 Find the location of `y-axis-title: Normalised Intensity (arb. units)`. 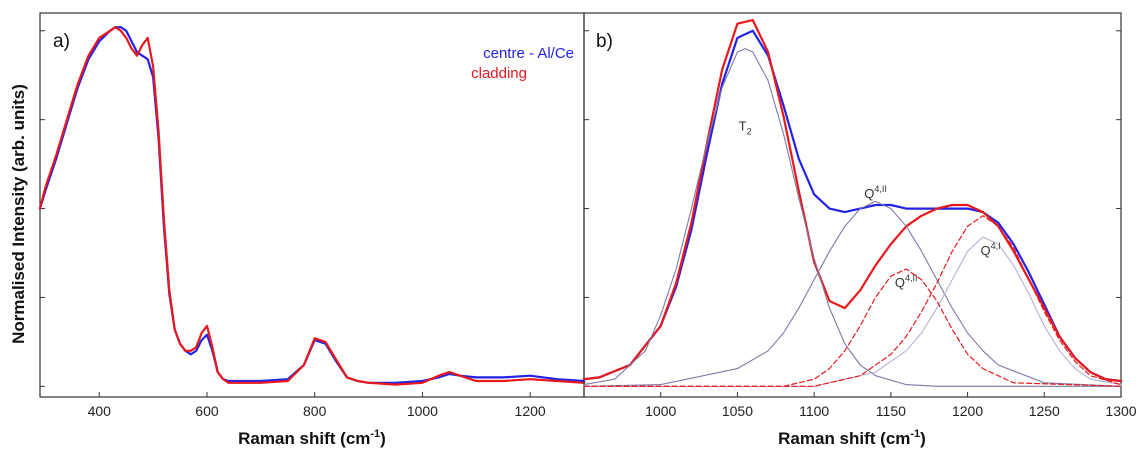

y-axis-title: Normalised Intensity (arb. units) is located at coordinates (18, 214).